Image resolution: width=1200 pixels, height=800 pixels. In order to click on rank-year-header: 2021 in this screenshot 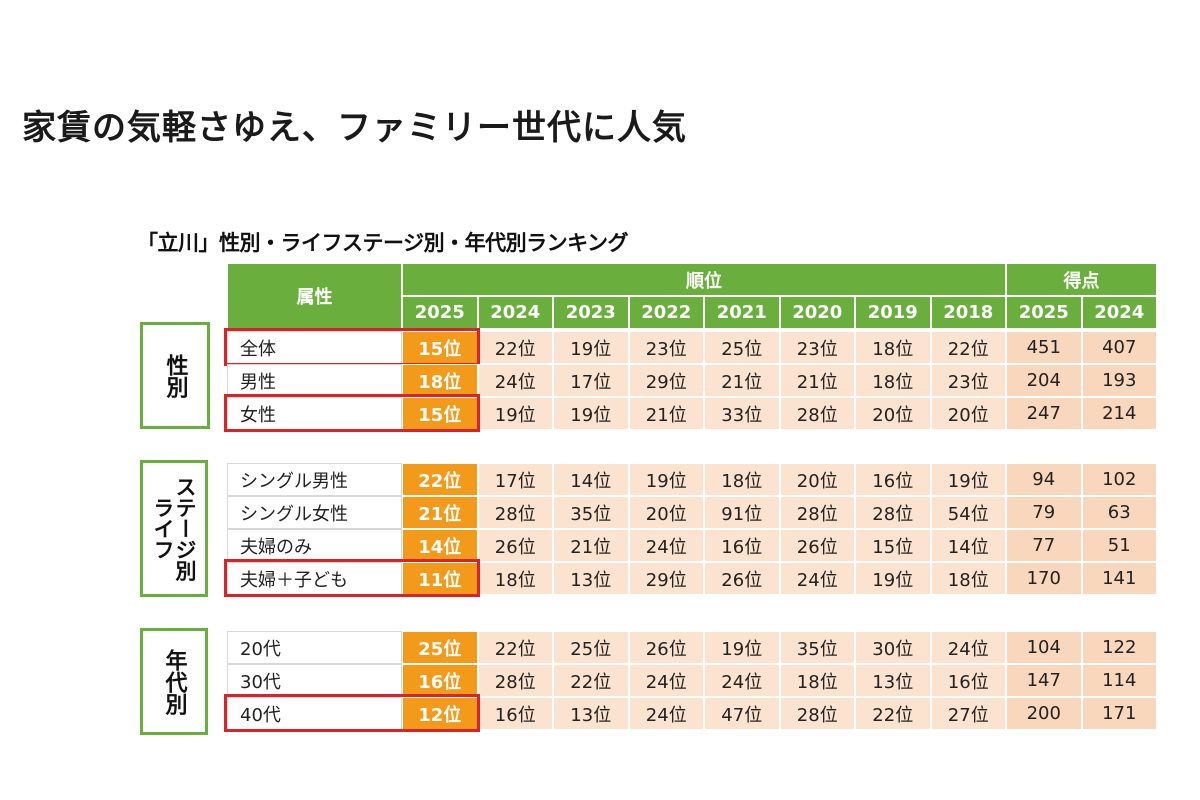, I will do `click(742, 312)`.